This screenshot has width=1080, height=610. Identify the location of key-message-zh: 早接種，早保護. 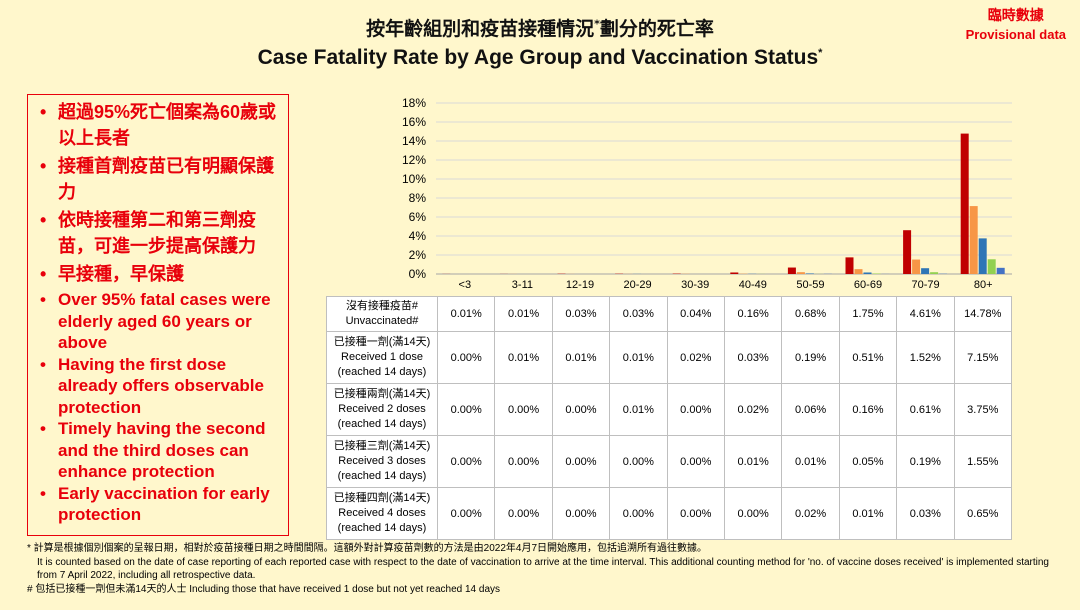
(160, 274).